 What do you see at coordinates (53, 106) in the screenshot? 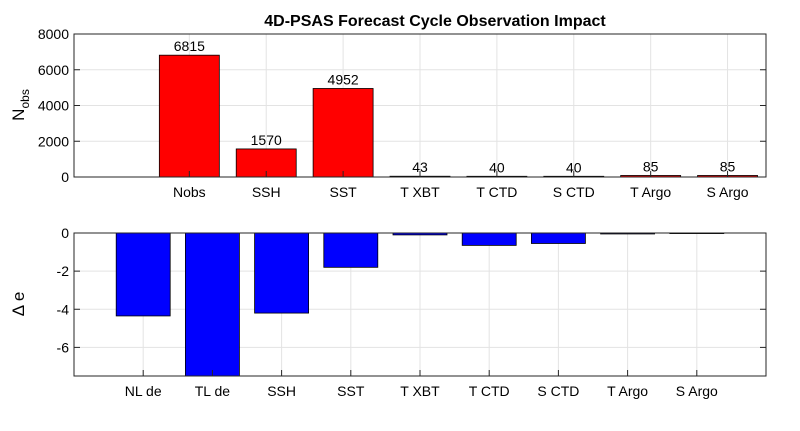
I see `top-chart-ytick-label: 4000` at bounding box center [53, 106].